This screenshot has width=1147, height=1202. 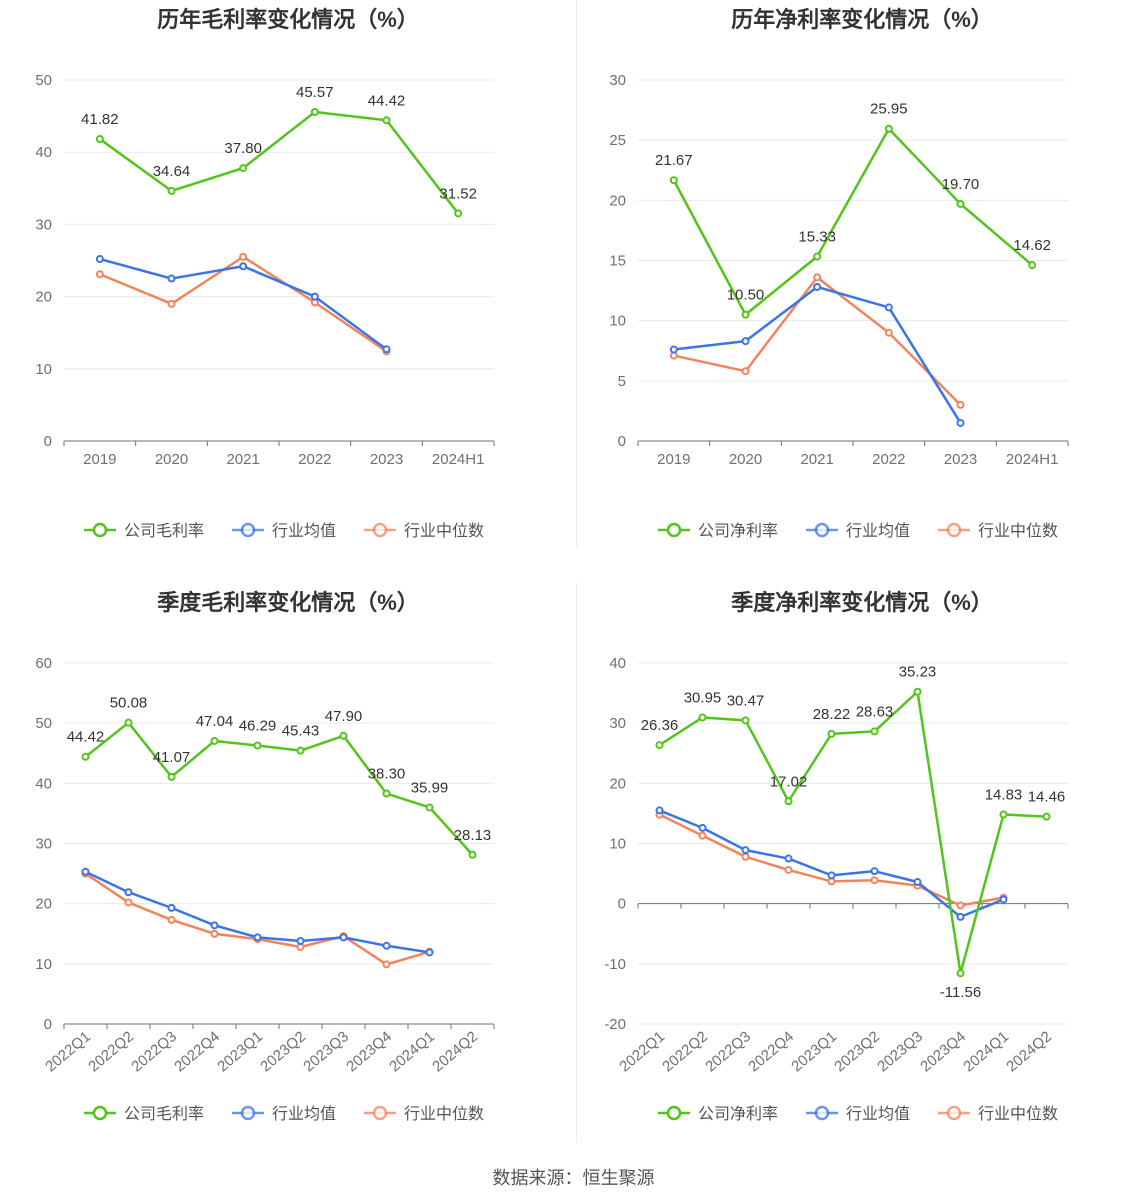 I want to click on x-tick-label: 2021, so click(x=242, y=459).